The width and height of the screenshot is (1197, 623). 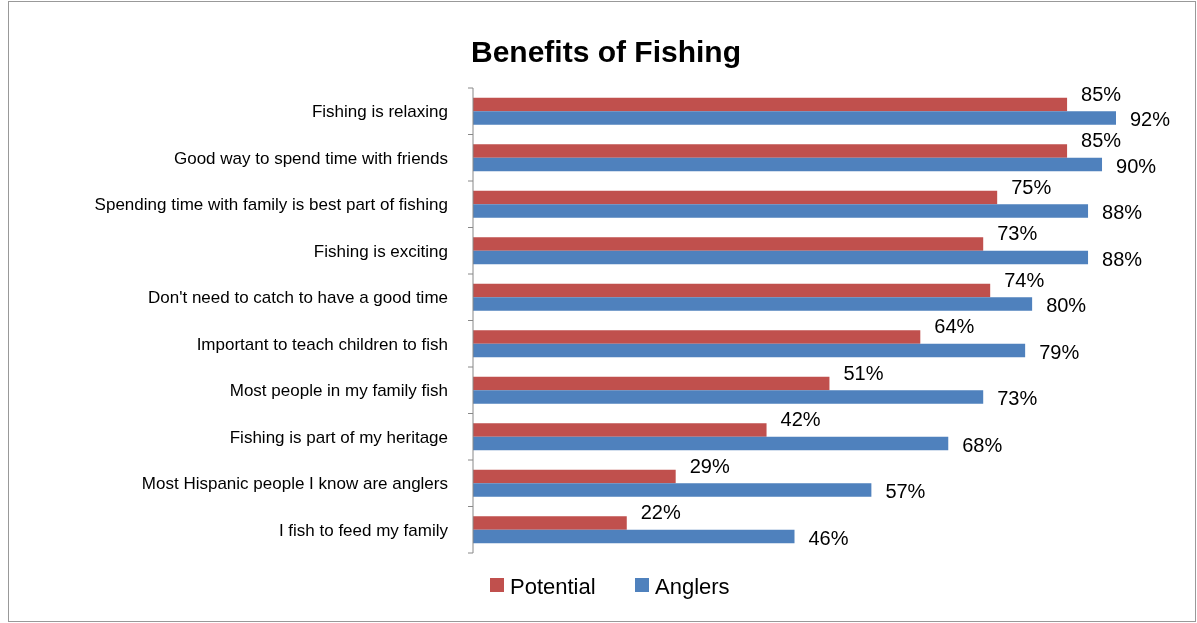 What do you see at coordinates (363, 530) in the screenshot?
I see `y-tick-label: I fish to feed my family` at bounding box center [363, 530].